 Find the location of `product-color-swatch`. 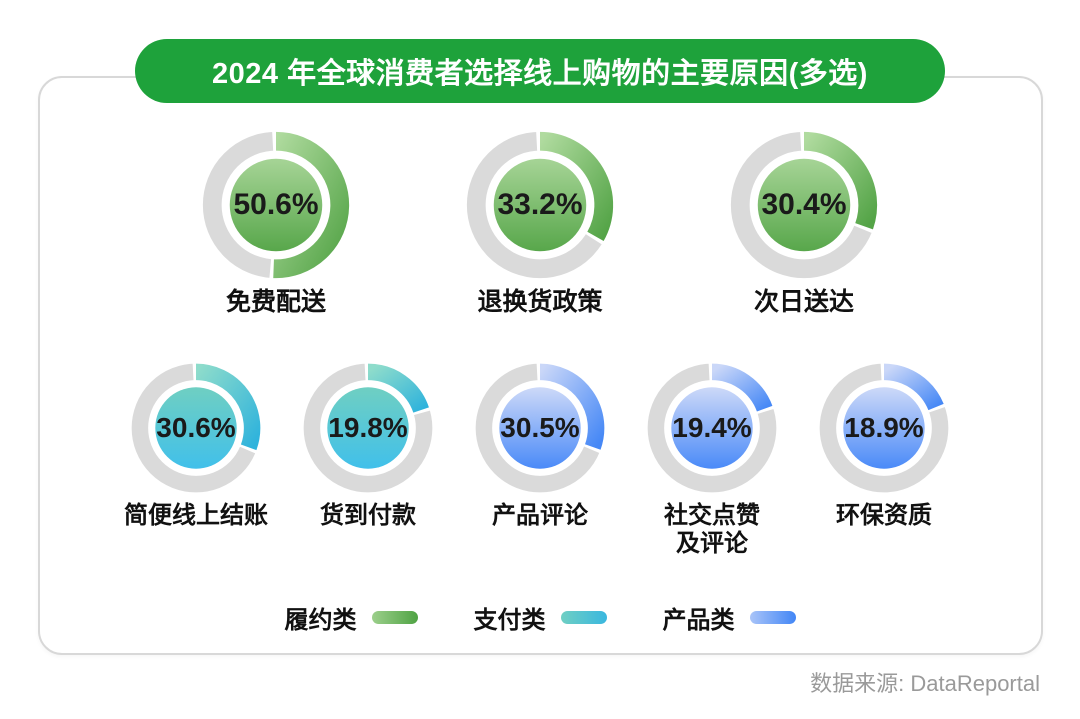

product-color-swatch is located at coordinates (772, 617).